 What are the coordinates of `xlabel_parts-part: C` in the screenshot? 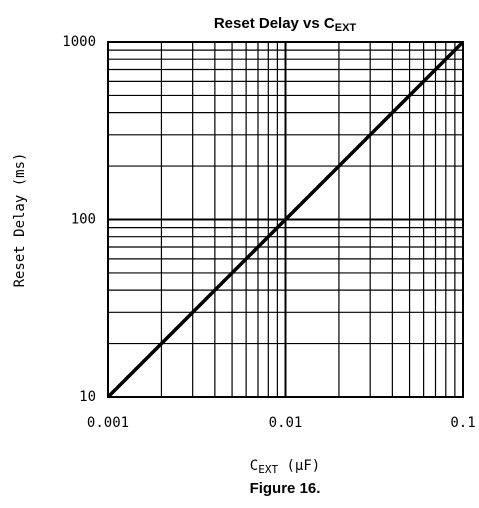 It's located at (254, 466).